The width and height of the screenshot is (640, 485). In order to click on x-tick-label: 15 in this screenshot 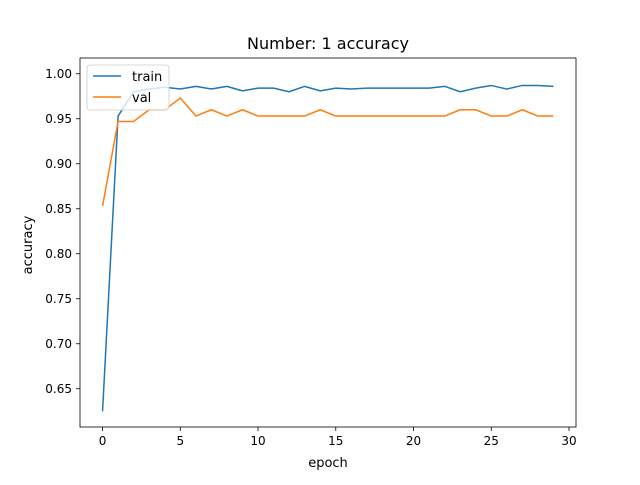, I will do `click(335, 441)`.